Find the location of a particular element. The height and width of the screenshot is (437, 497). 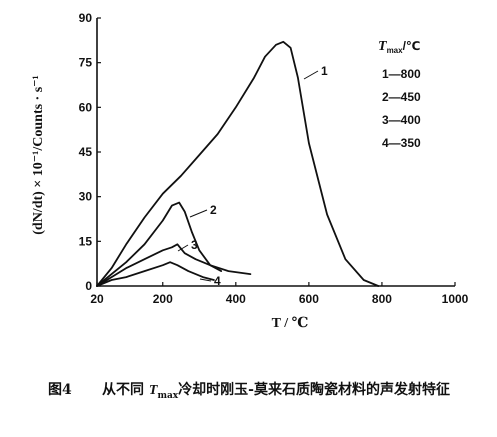

caption-text-after: 冷却时刚玉-莫来石质陶瓷材料的声发射特征 is located at coordinates (314, 390).